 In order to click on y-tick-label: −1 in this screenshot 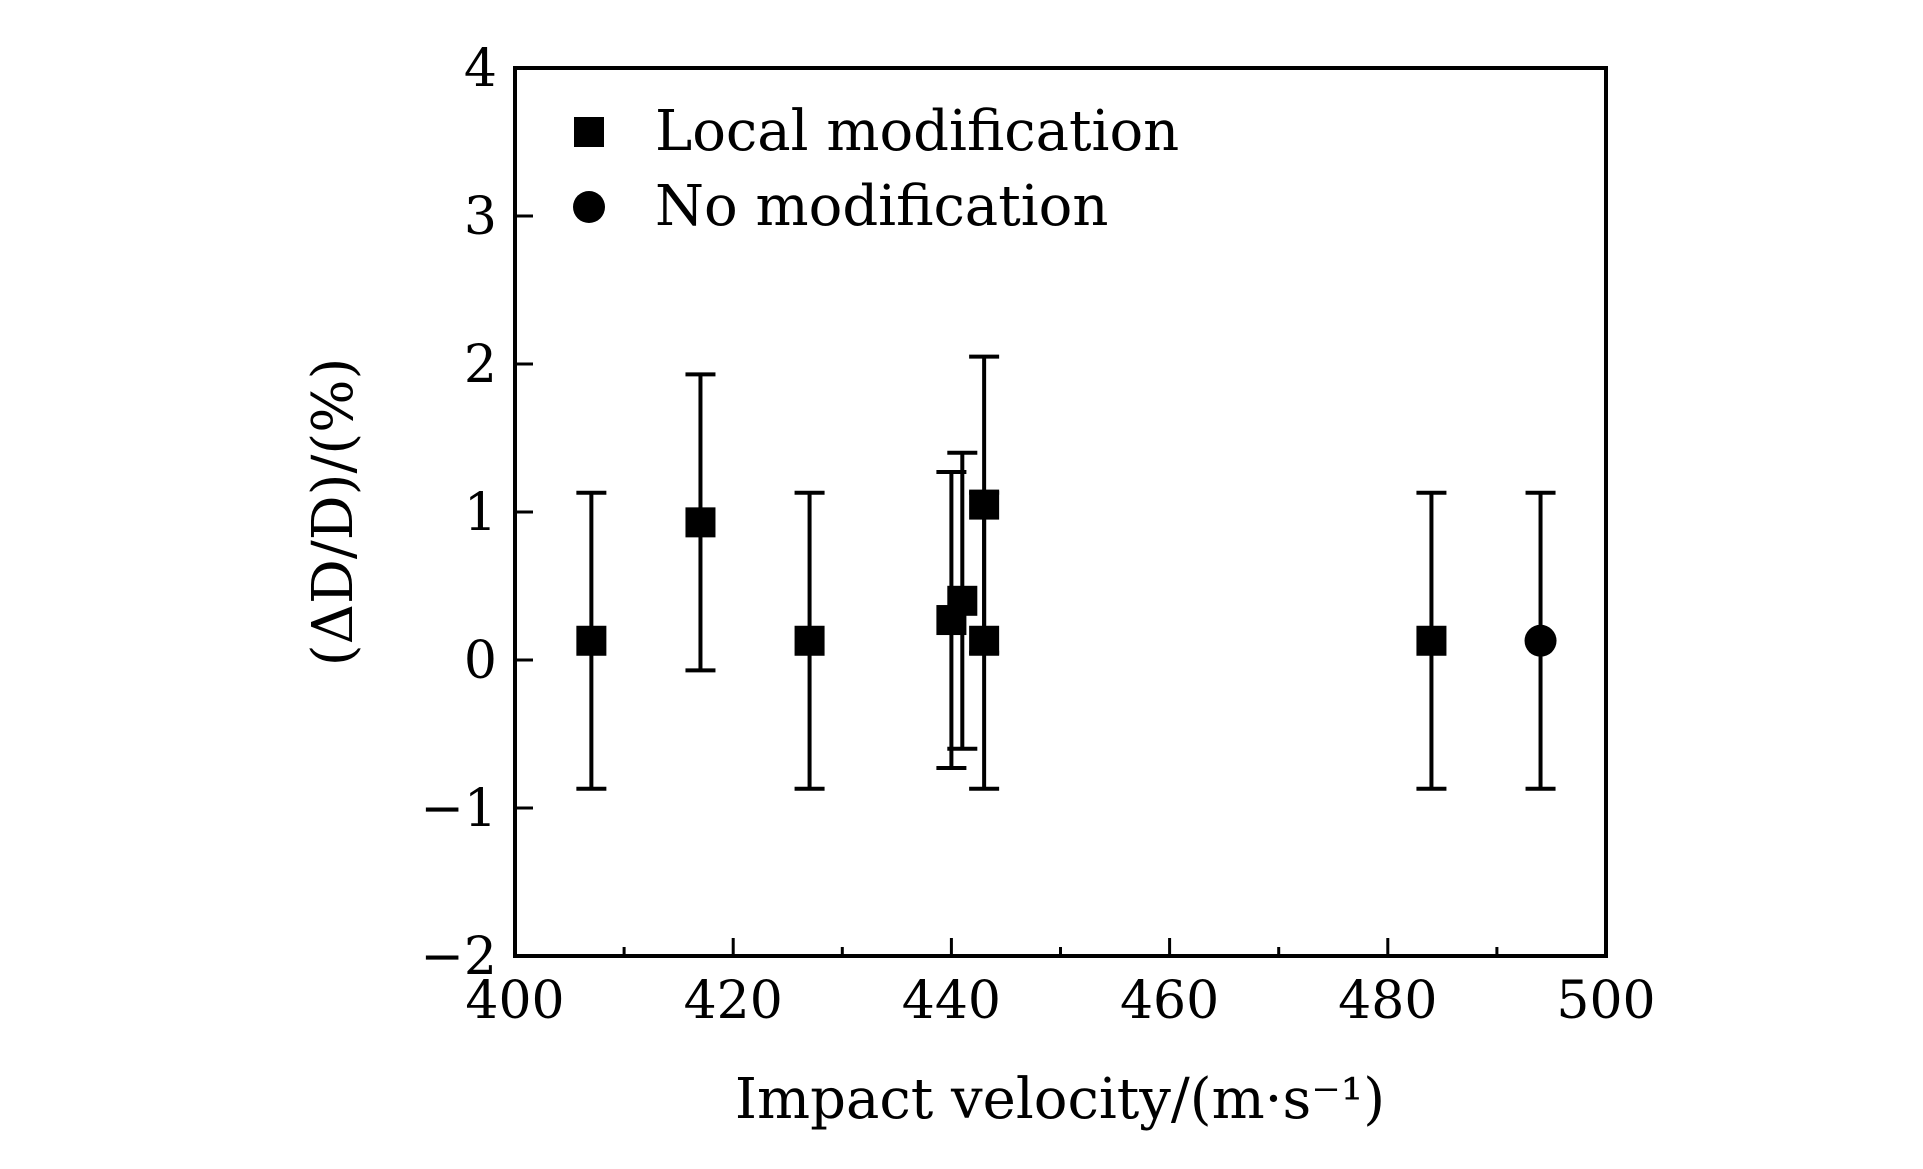, I will do `click(458, 809)`.